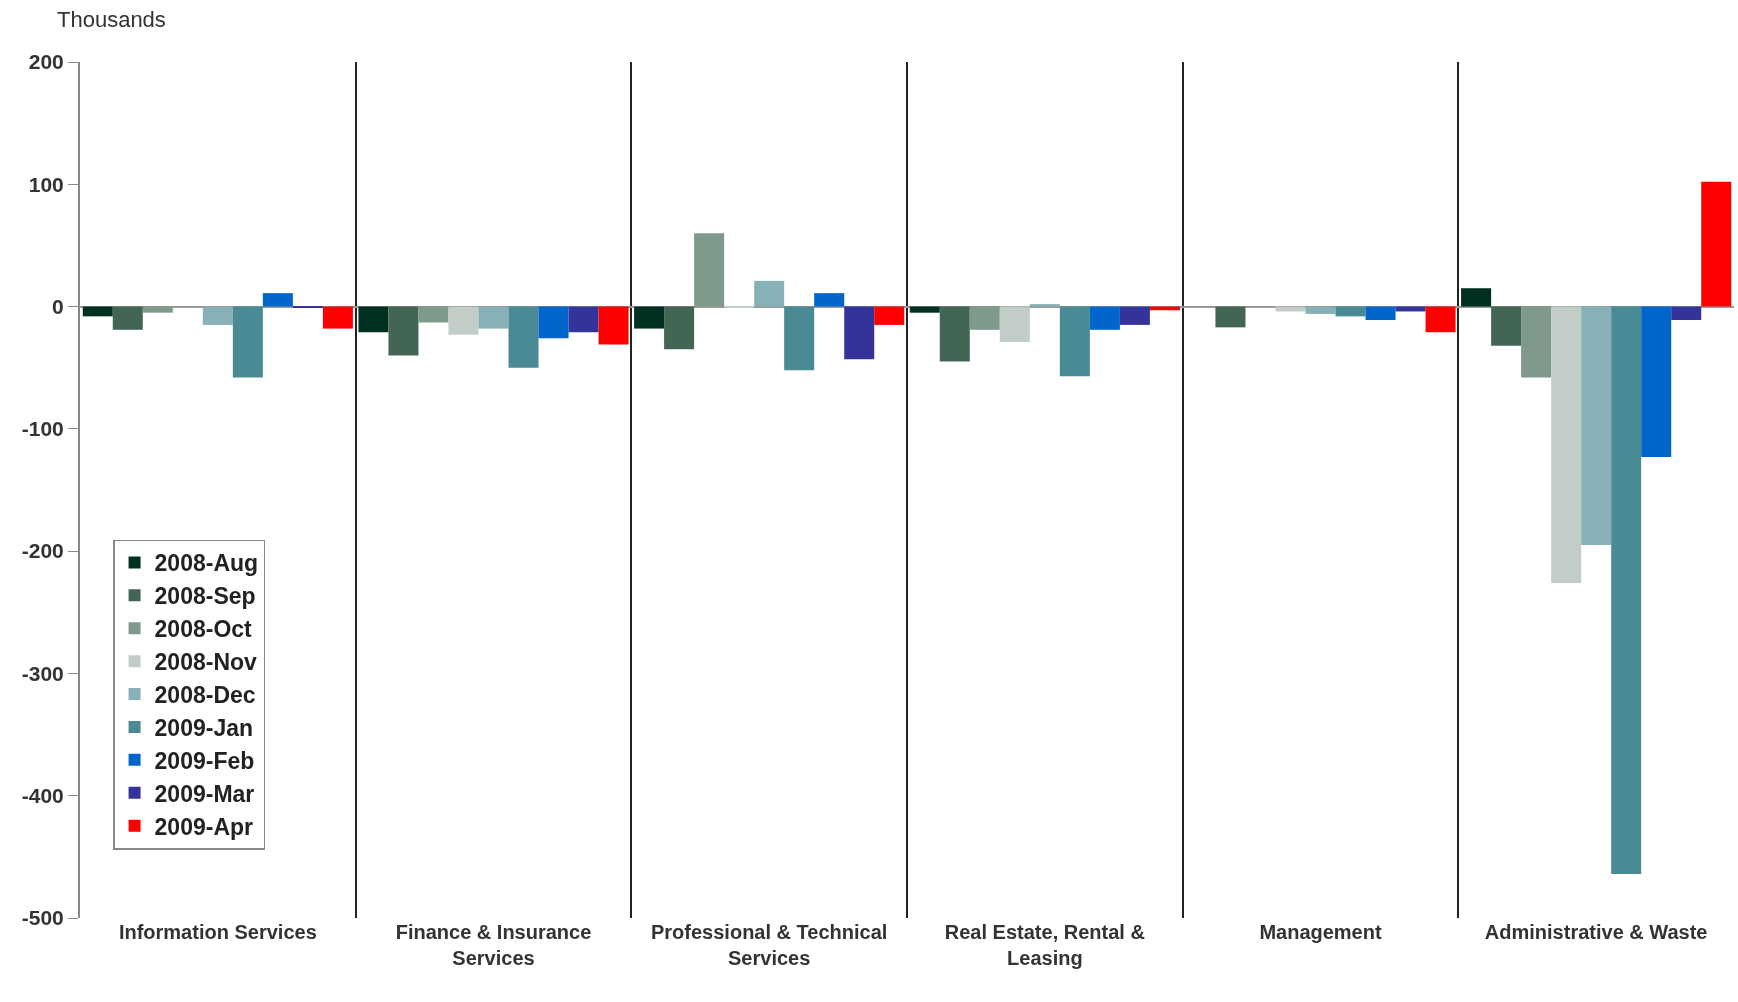 Image resolution: width=1738 pixels, height=1002 pixels. What do you see at coordinates (204, 826) in the screenshot?
I see `legend-label: 2009-Apr` at bounding box center [204, 826].